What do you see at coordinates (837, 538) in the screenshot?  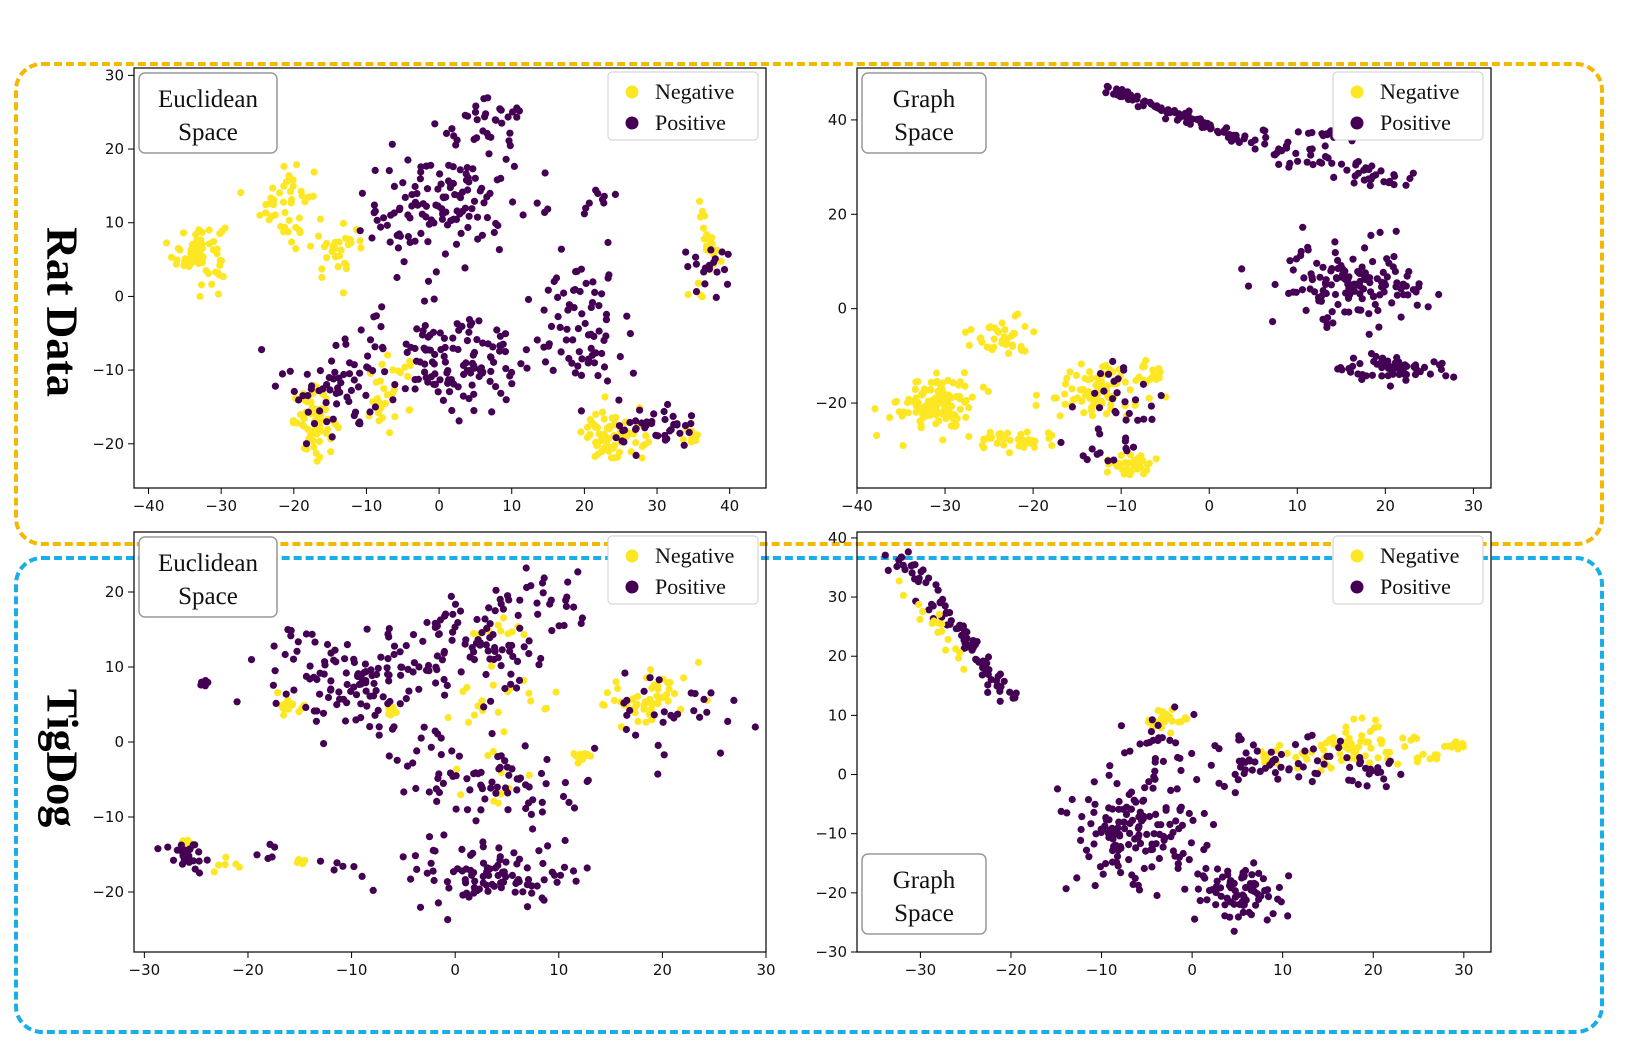 I see `y-tick-label: 40` at bounding box center [837, 538].